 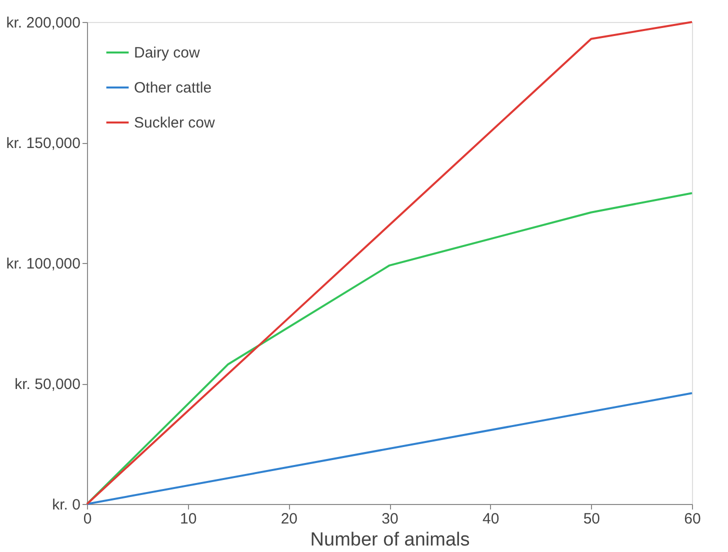 I want to click on x-tick-label: 30, so click(x=390, y=519).